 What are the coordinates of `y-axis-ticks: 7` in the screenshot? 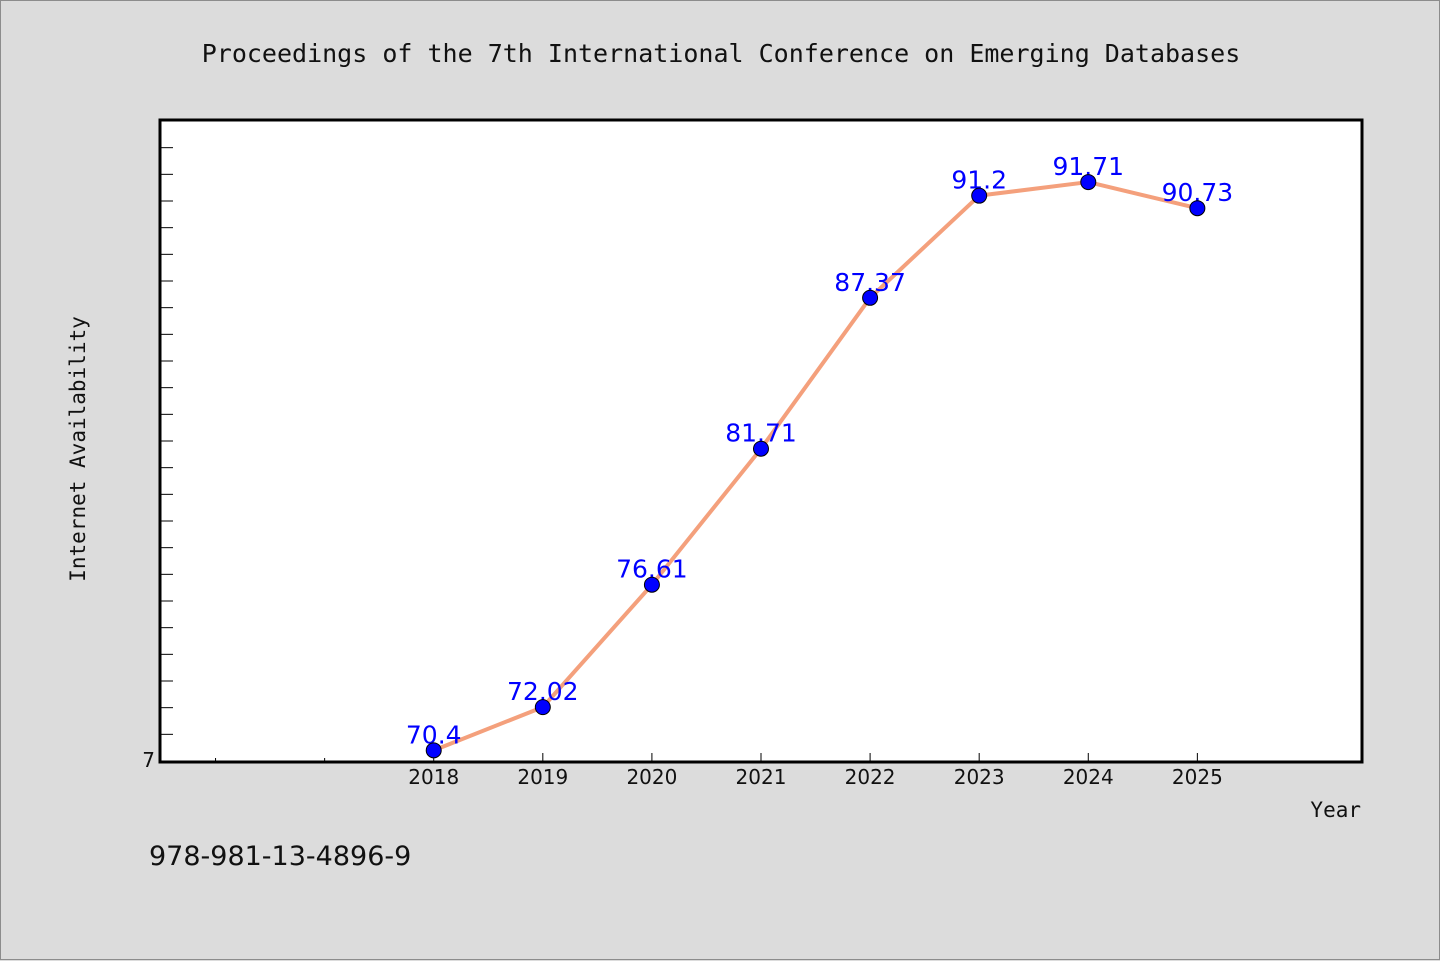 It's located at (157, 459).